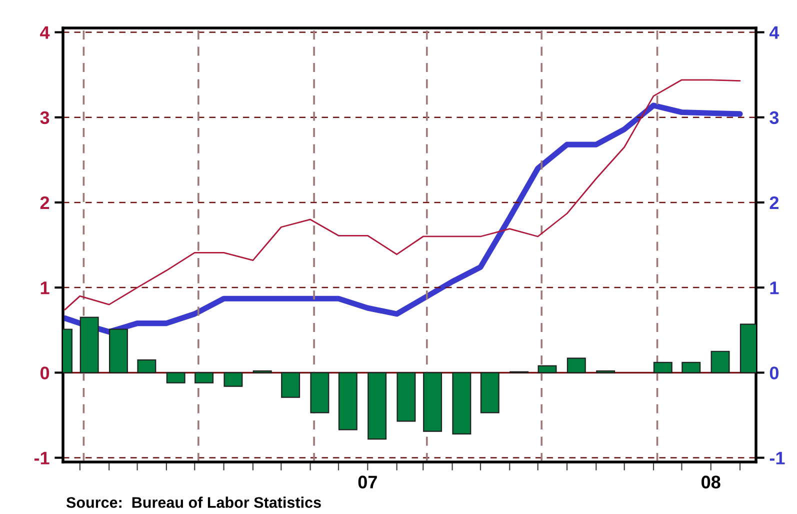 The height and width of the screenshot is (514, 797). Describe the element at coordinates (45, 373) in the screenshot. I see `y-tick-label: 0` at that location.